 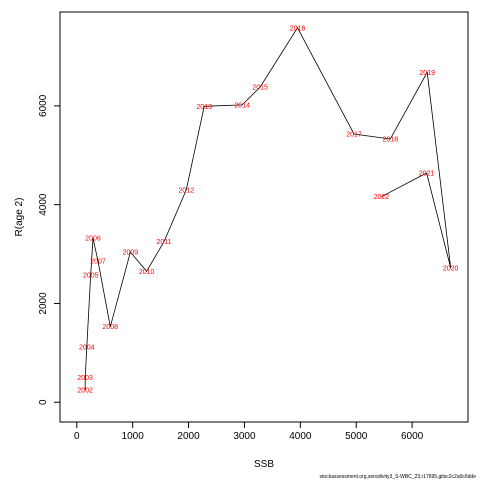 I want to click on x-tick-label: 2000, so click(x=188, y=436).